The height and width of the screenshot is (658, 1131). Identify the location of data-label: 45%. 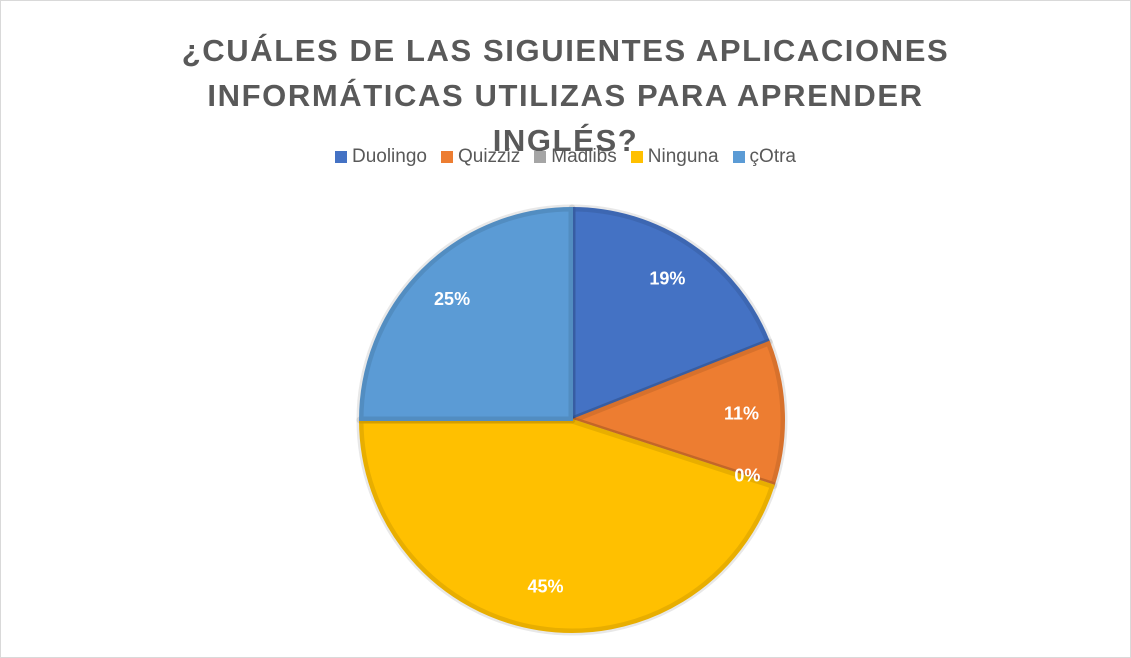
(545, 586).